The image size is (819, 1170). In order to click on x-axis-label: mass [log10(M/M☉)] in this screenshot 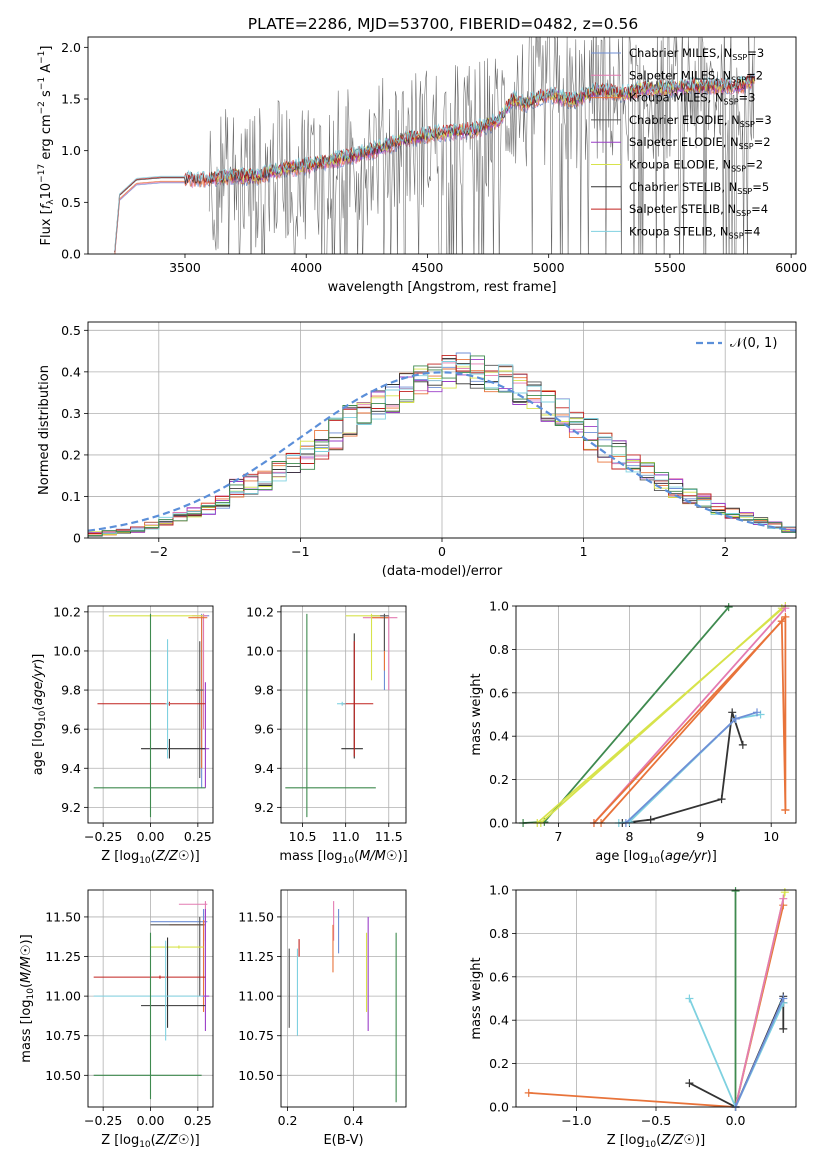, I will do `click(343, 857)`.